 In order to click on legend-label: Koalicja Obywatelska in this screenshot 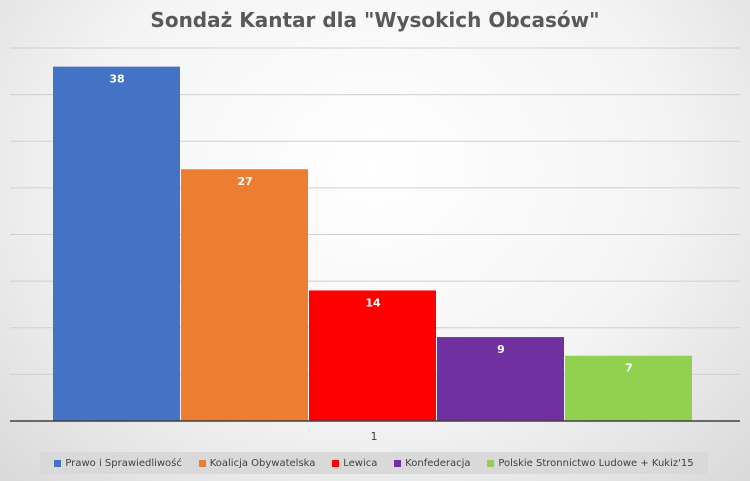, I will do `click(262, 463)`.